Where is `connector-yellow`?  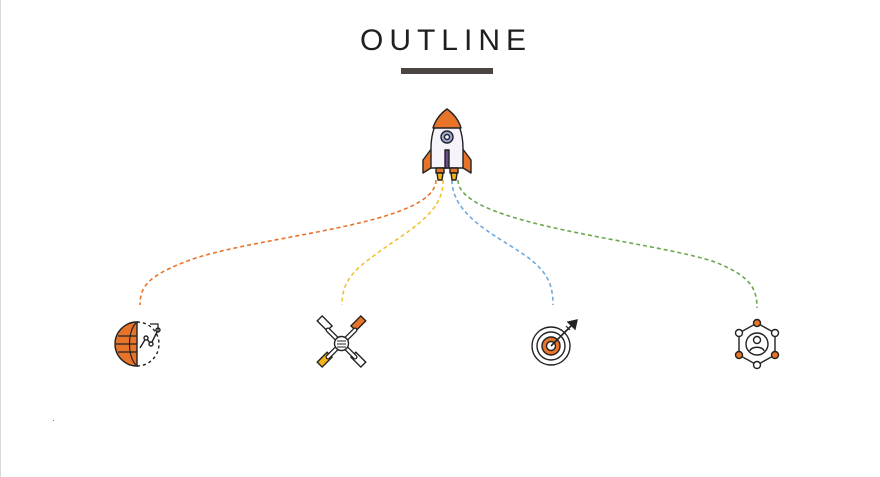 connector-yellow is located at coordinates (392, 242).